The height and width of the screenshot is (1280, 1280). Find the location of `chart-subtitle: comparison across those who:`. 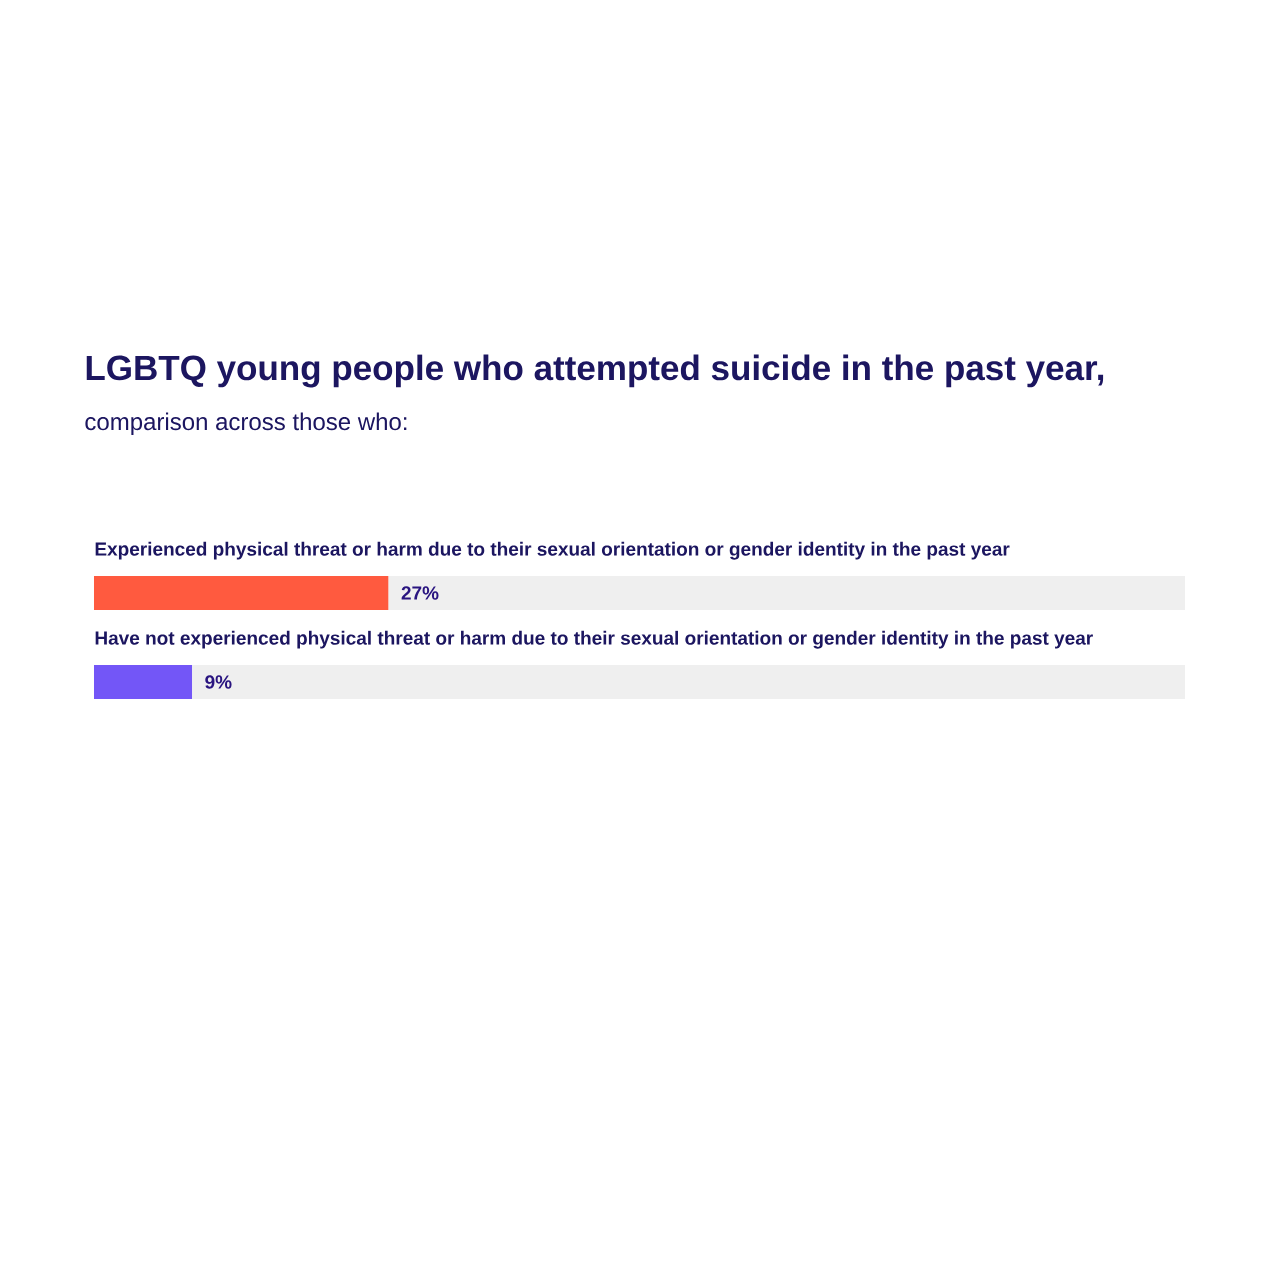

chart-subtitle: comparison across those who: is located at coordinates (246, 423).